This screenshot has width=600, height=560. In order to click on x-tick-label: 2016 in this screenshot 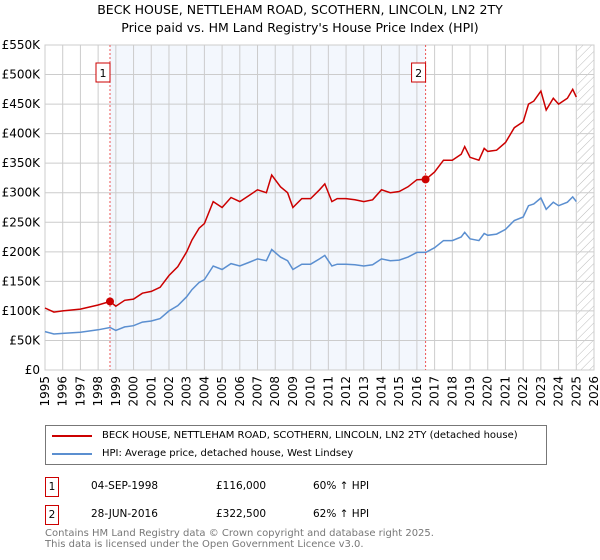, I will do `click(417, 391)`.